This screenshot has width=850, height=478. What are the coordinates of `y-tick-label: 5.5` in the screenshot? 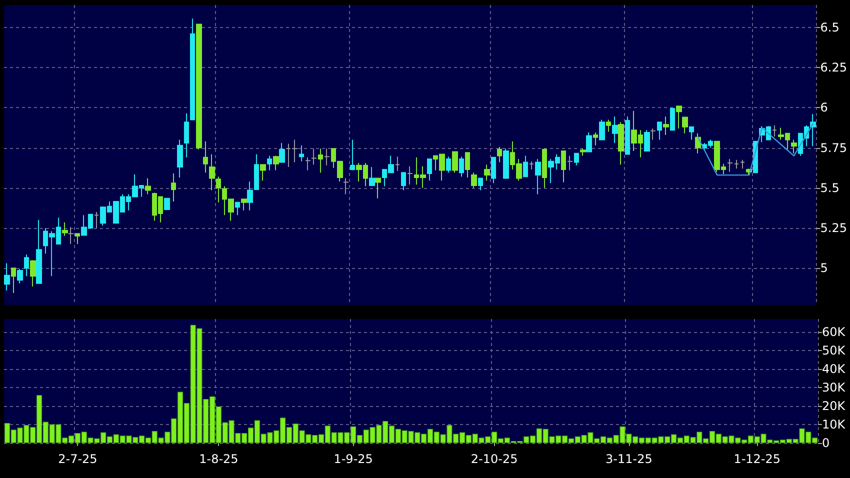 It's located at (830, 187).